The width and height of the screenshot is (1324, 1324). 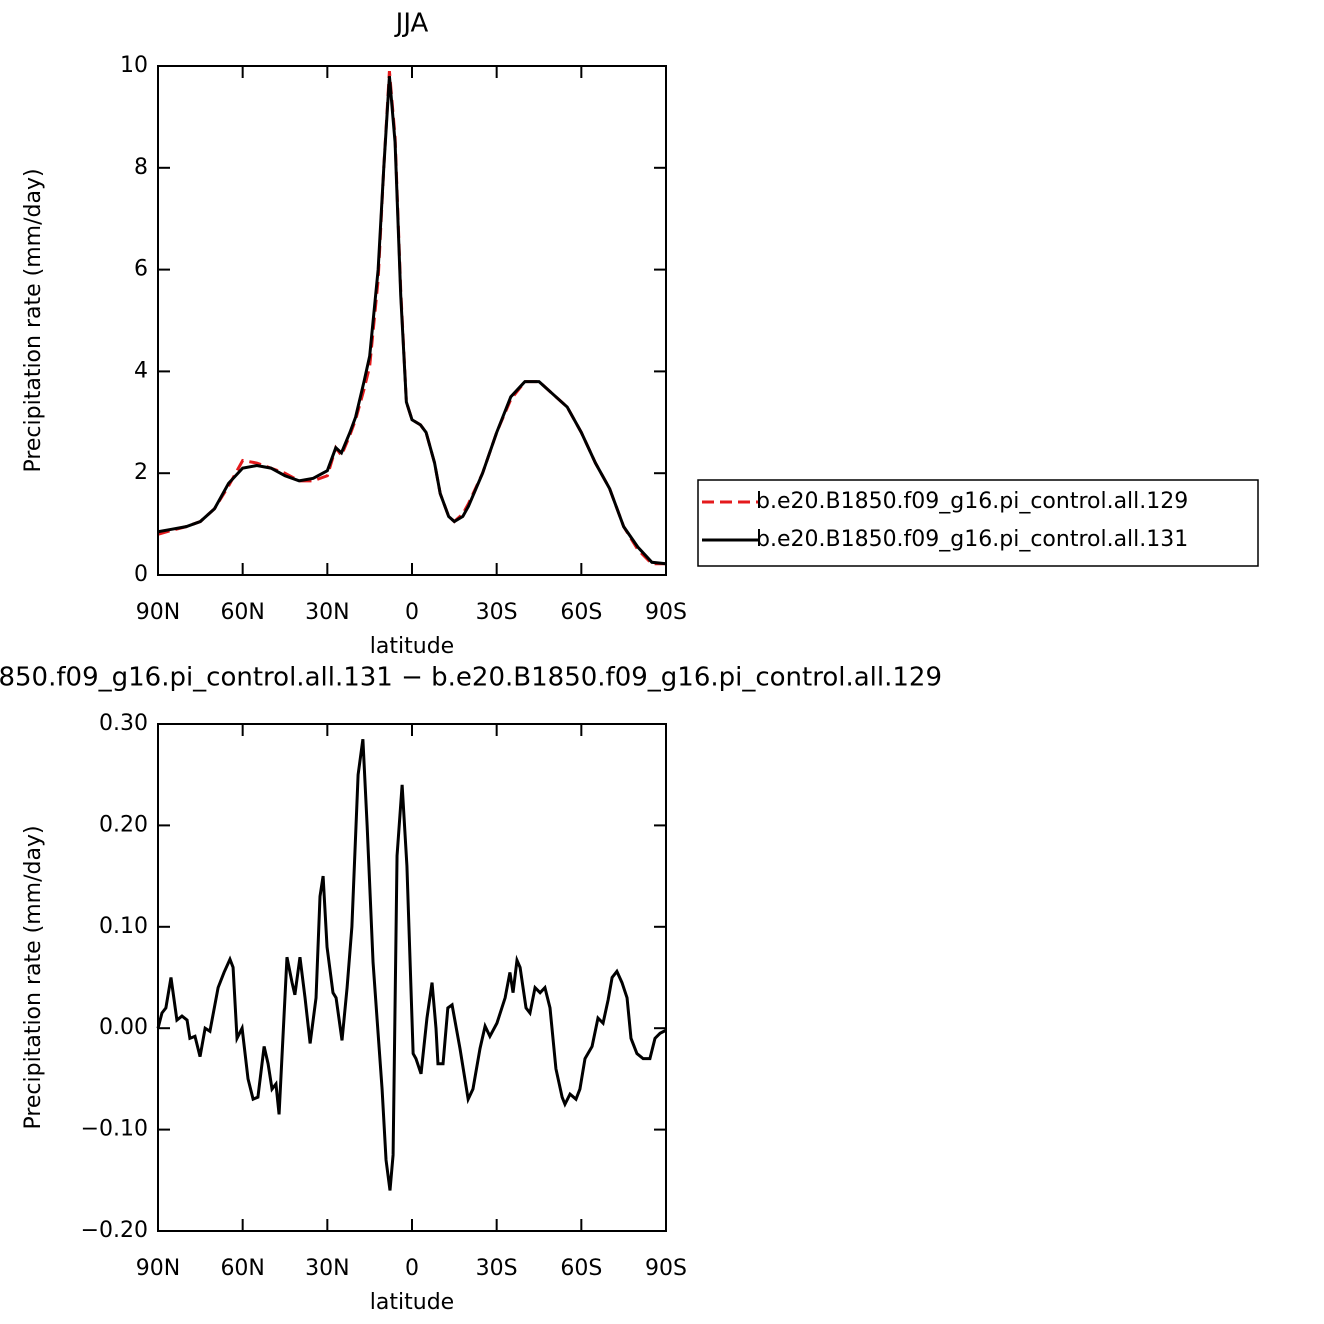 What do you see at coordinates (141, 269) in the screenshot?
I see `y-tick-label: 6` at bounding box center [141, 269].